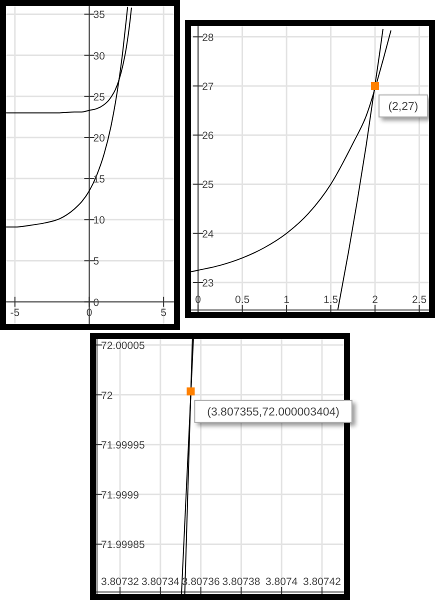 Image resolution: width=440 pixels, height=600 pixels. I want to click on x-tick-label: -5, so click(15, 312).